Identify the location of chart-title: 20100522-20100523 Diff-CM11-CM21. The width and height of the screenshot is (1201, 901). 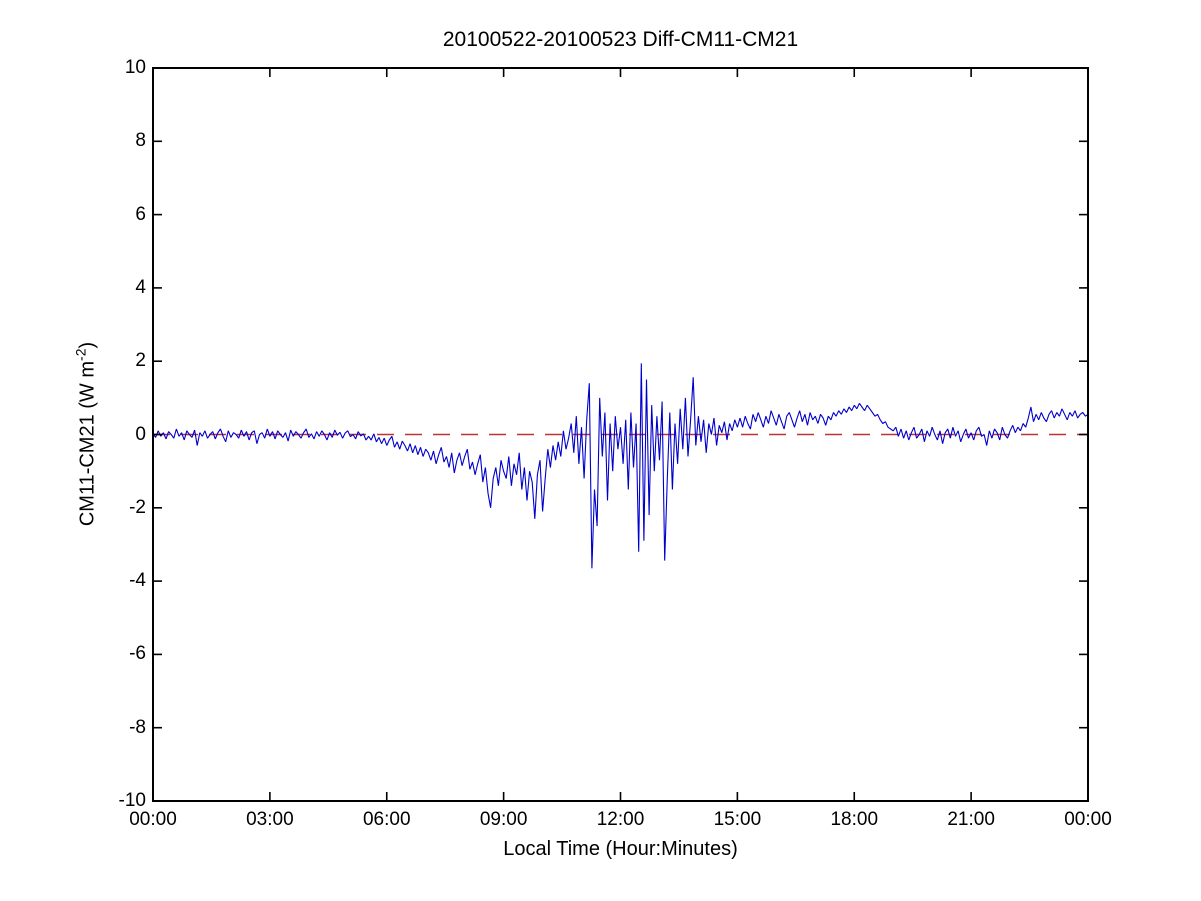
(620, 39).